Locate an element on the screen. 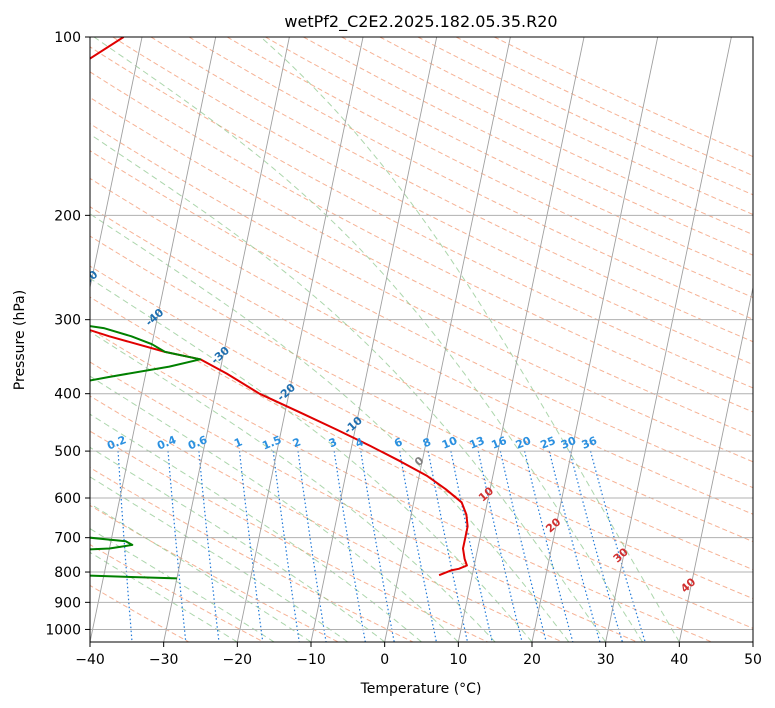 This screenshot has height=708, width=775. y-tick-label: 400 is located at coordinates (67, 395).